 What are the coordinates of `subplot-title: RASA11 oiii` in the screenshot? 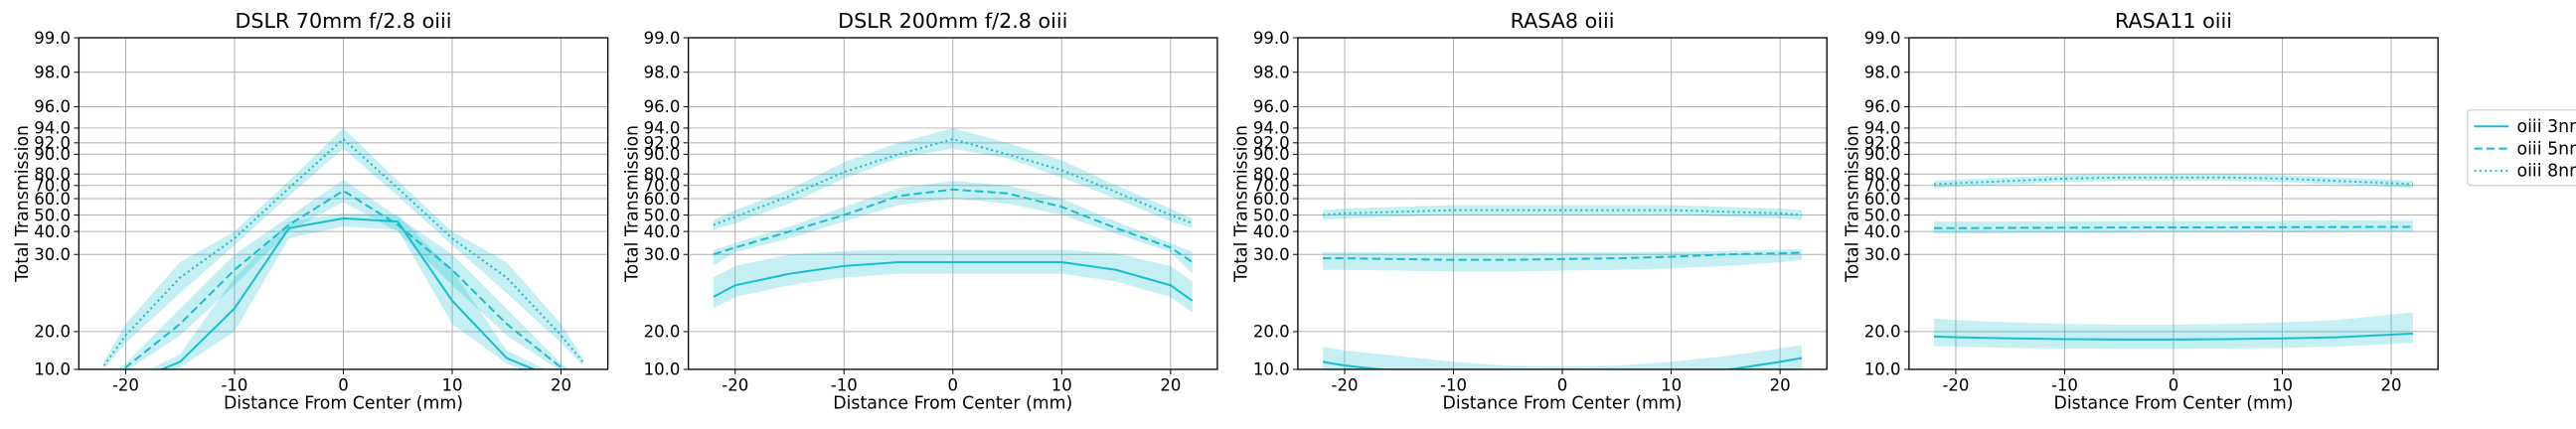 It's located at (2173, 21).